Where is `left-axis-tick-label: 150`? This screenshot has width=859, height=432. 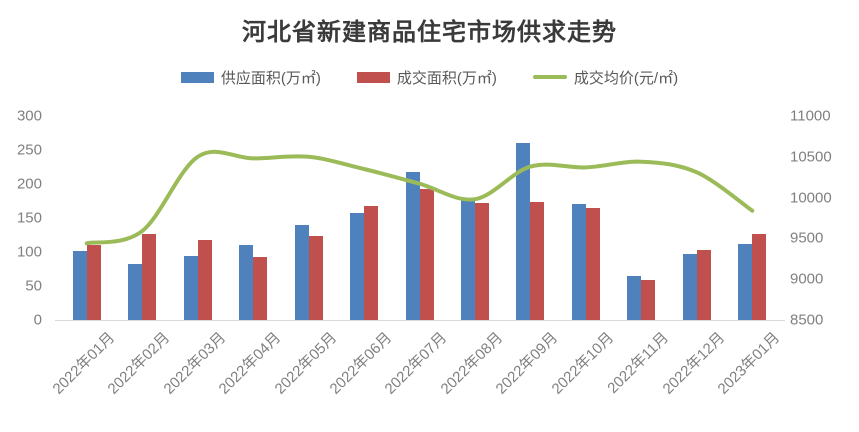 left-axis-tick-label: 150 is located at coordinates (29, 218).